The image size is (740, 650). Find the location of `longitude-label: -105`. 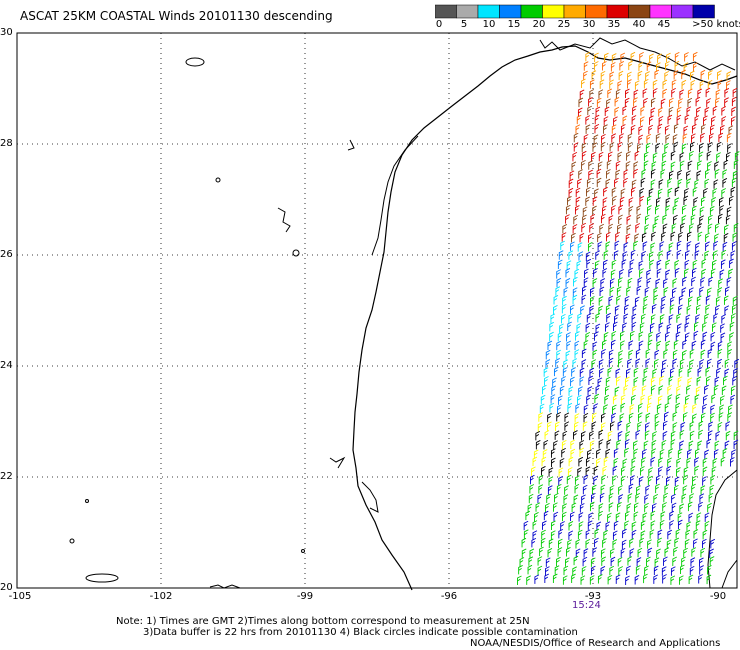

longitude-label: -105 is located at coordinates (20, 596).